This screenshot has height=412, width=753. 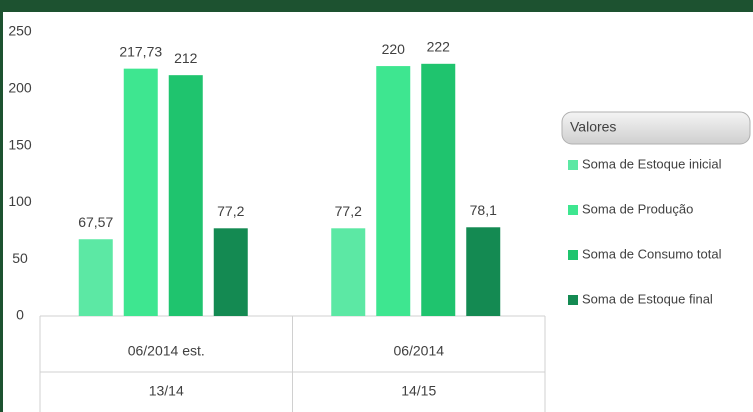 I want to click on data-label: 67,57, so click(x=95, y=222).